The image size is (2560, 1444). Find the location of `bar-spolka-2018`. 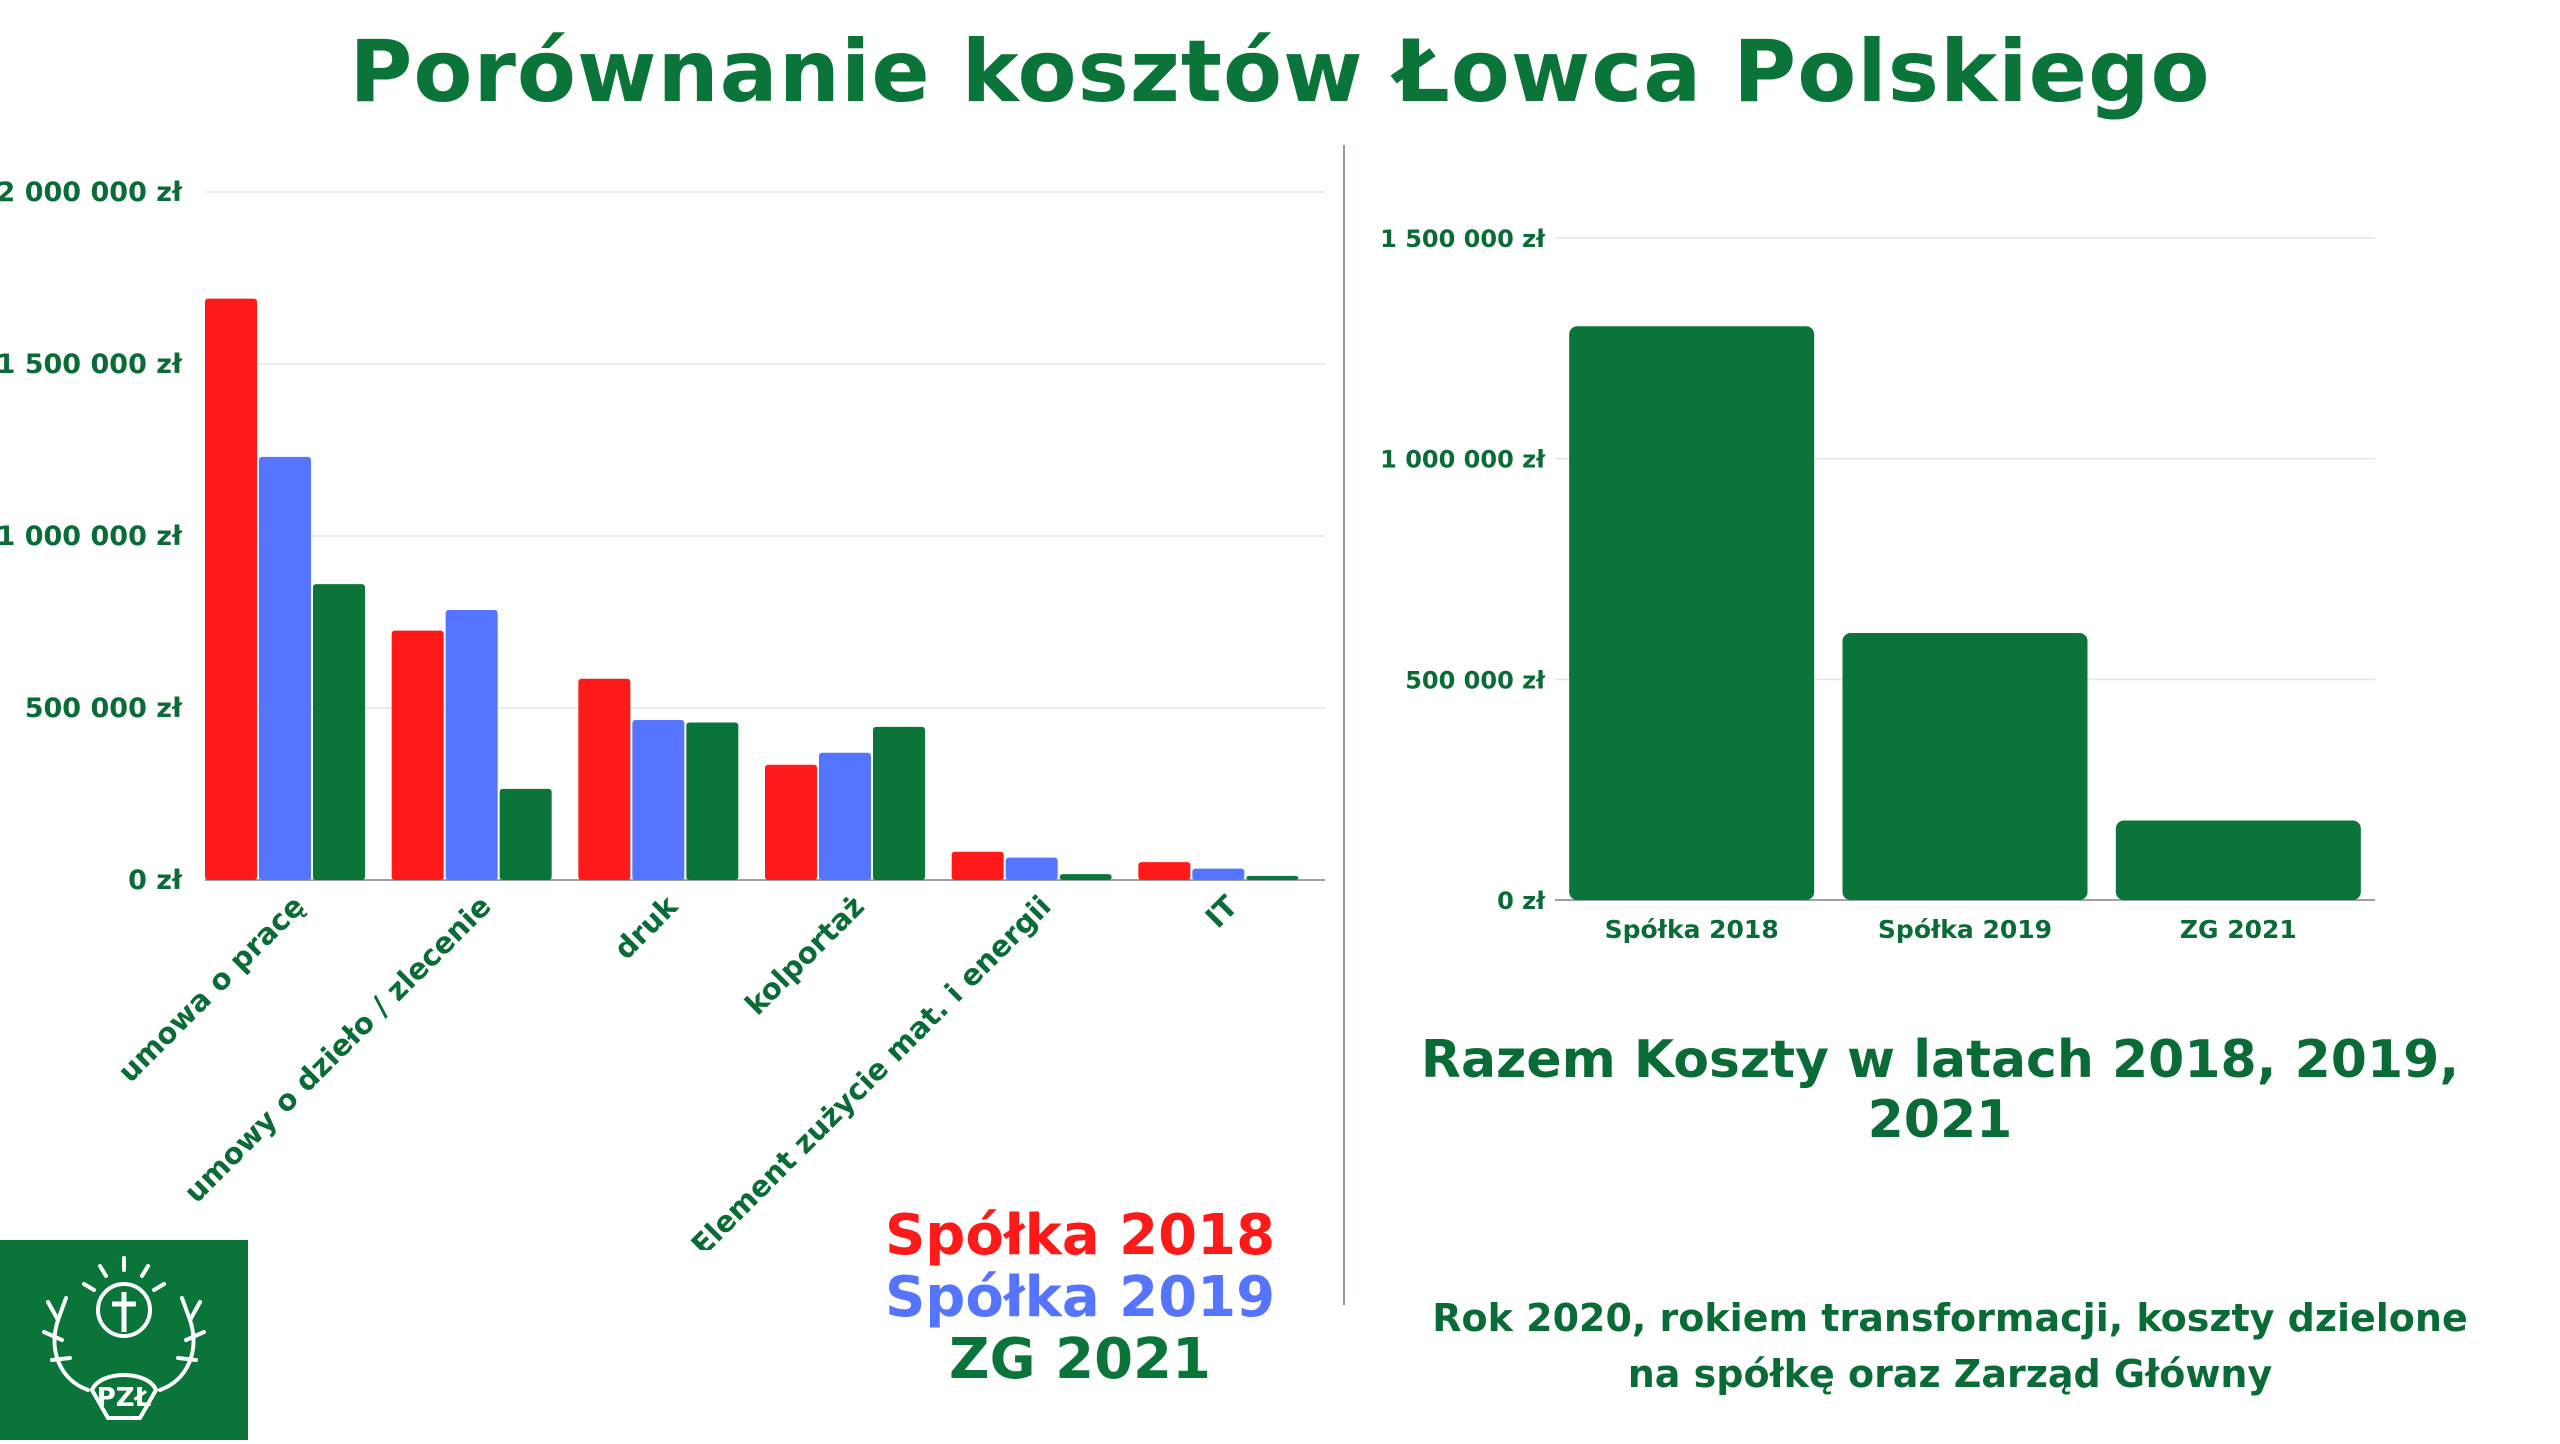

bar-spolka-2018 is located at coordinates (1692, 613).